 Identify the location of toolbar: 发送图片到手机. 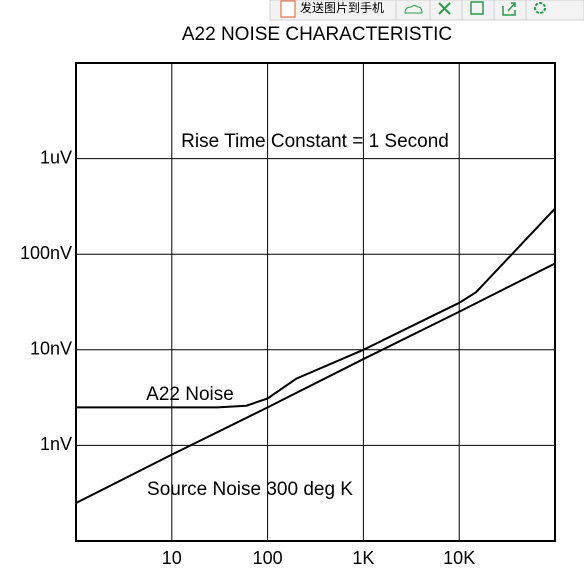
(426, 10).